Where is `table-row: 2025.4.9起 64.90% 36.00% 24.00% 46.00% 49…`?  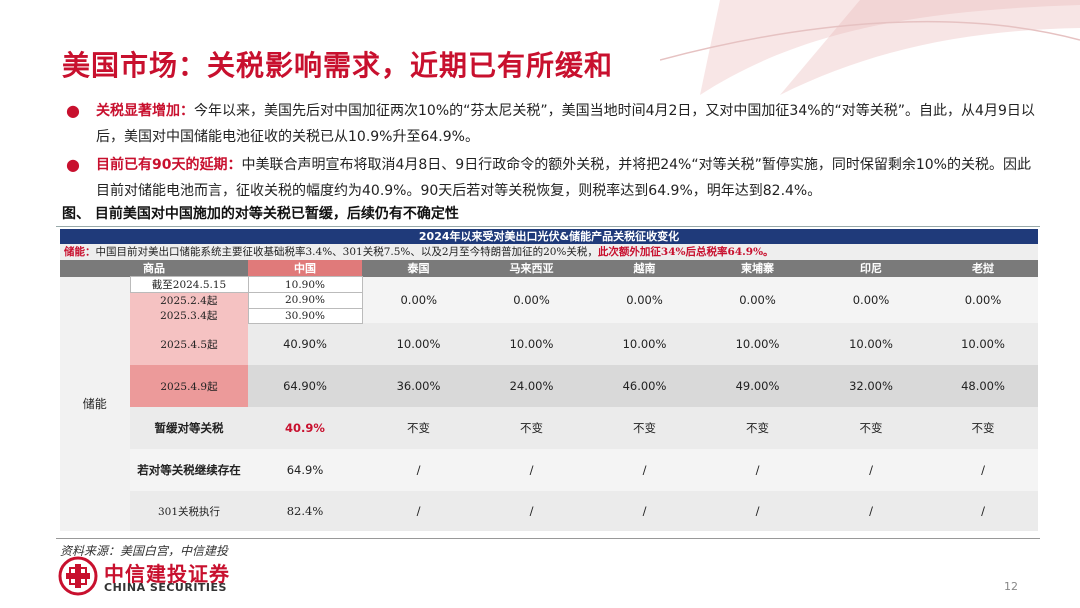
table-row: 2025.4.9起 64.90% 36.00% 24.00% 46.00% 49… is located at coordinates (549, 386).